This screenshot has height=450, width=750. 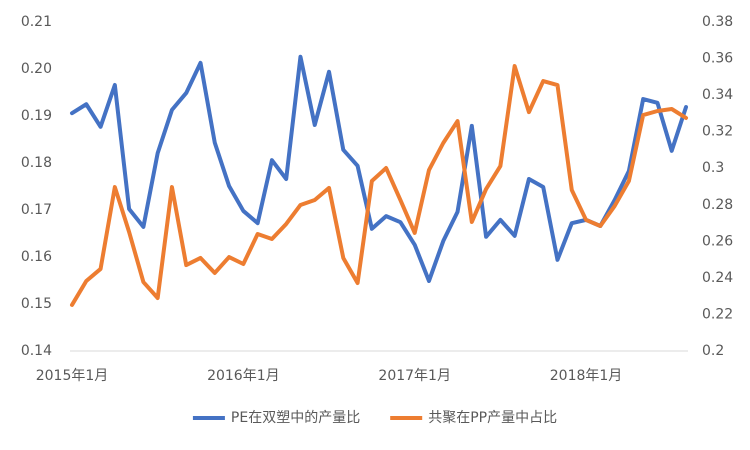 What do you see at coordinates (36, 257) in the screenshot?
I see `y-tick-label: 0.16` at bounding box center [36, 257].